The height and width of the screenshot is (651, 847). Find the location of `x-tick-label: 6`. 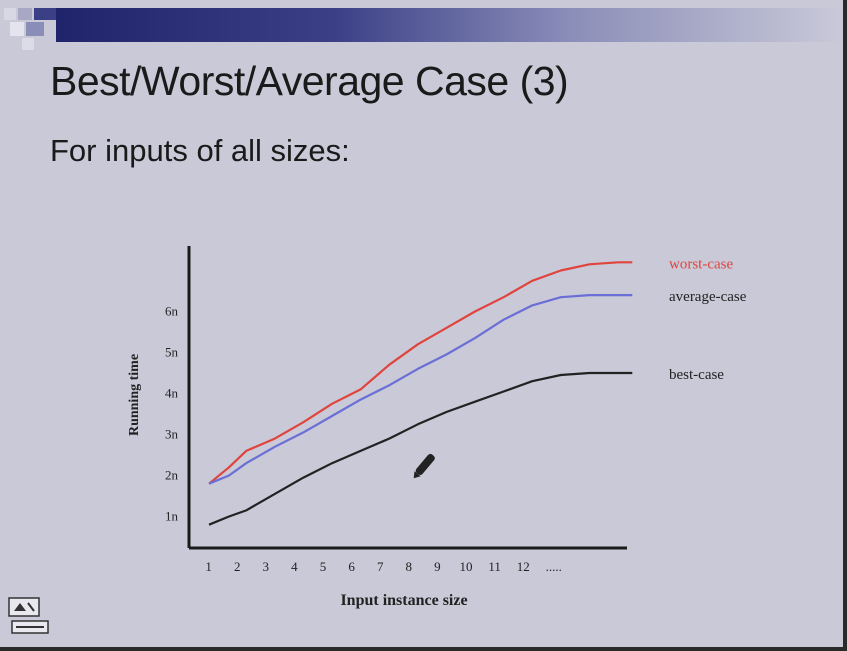

x-tick-label: 6 is located at coordinates (351, 566).